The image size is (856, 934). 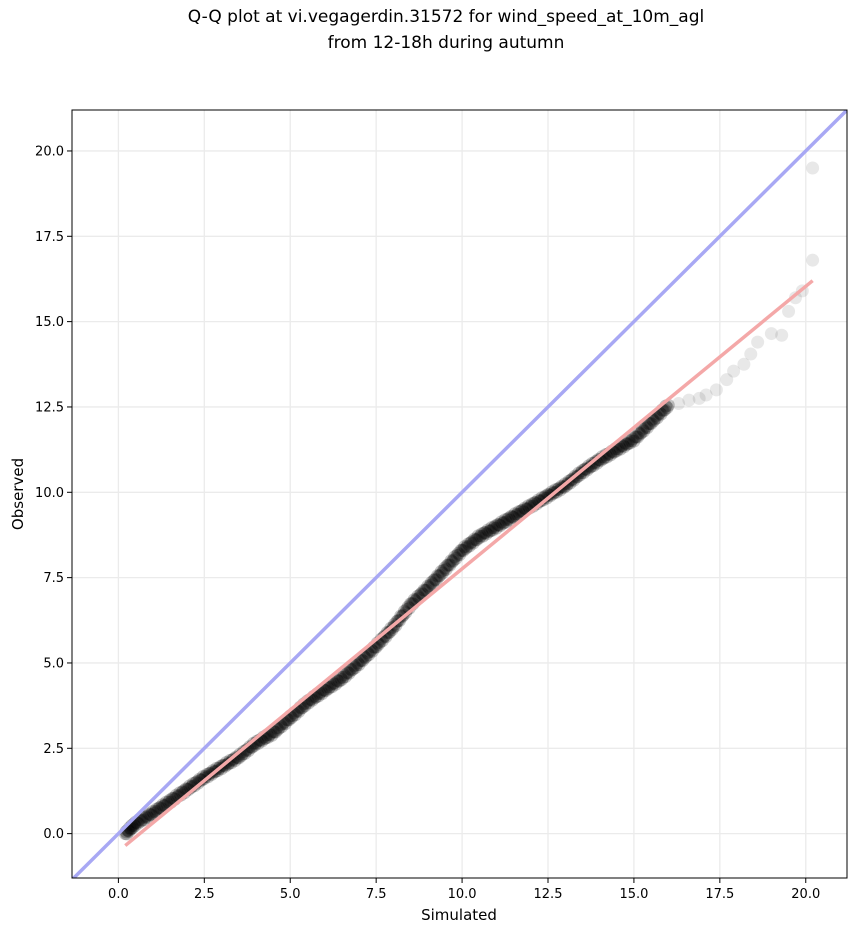 I want to click on y-tick-label: 20.0, so click(x=49, y=151).